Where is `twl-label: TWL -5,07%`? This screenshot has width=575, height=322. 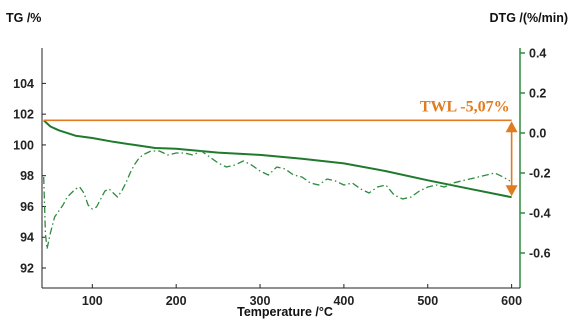
twl-label: TWL -5,07% is located at coordinates (465, 106).